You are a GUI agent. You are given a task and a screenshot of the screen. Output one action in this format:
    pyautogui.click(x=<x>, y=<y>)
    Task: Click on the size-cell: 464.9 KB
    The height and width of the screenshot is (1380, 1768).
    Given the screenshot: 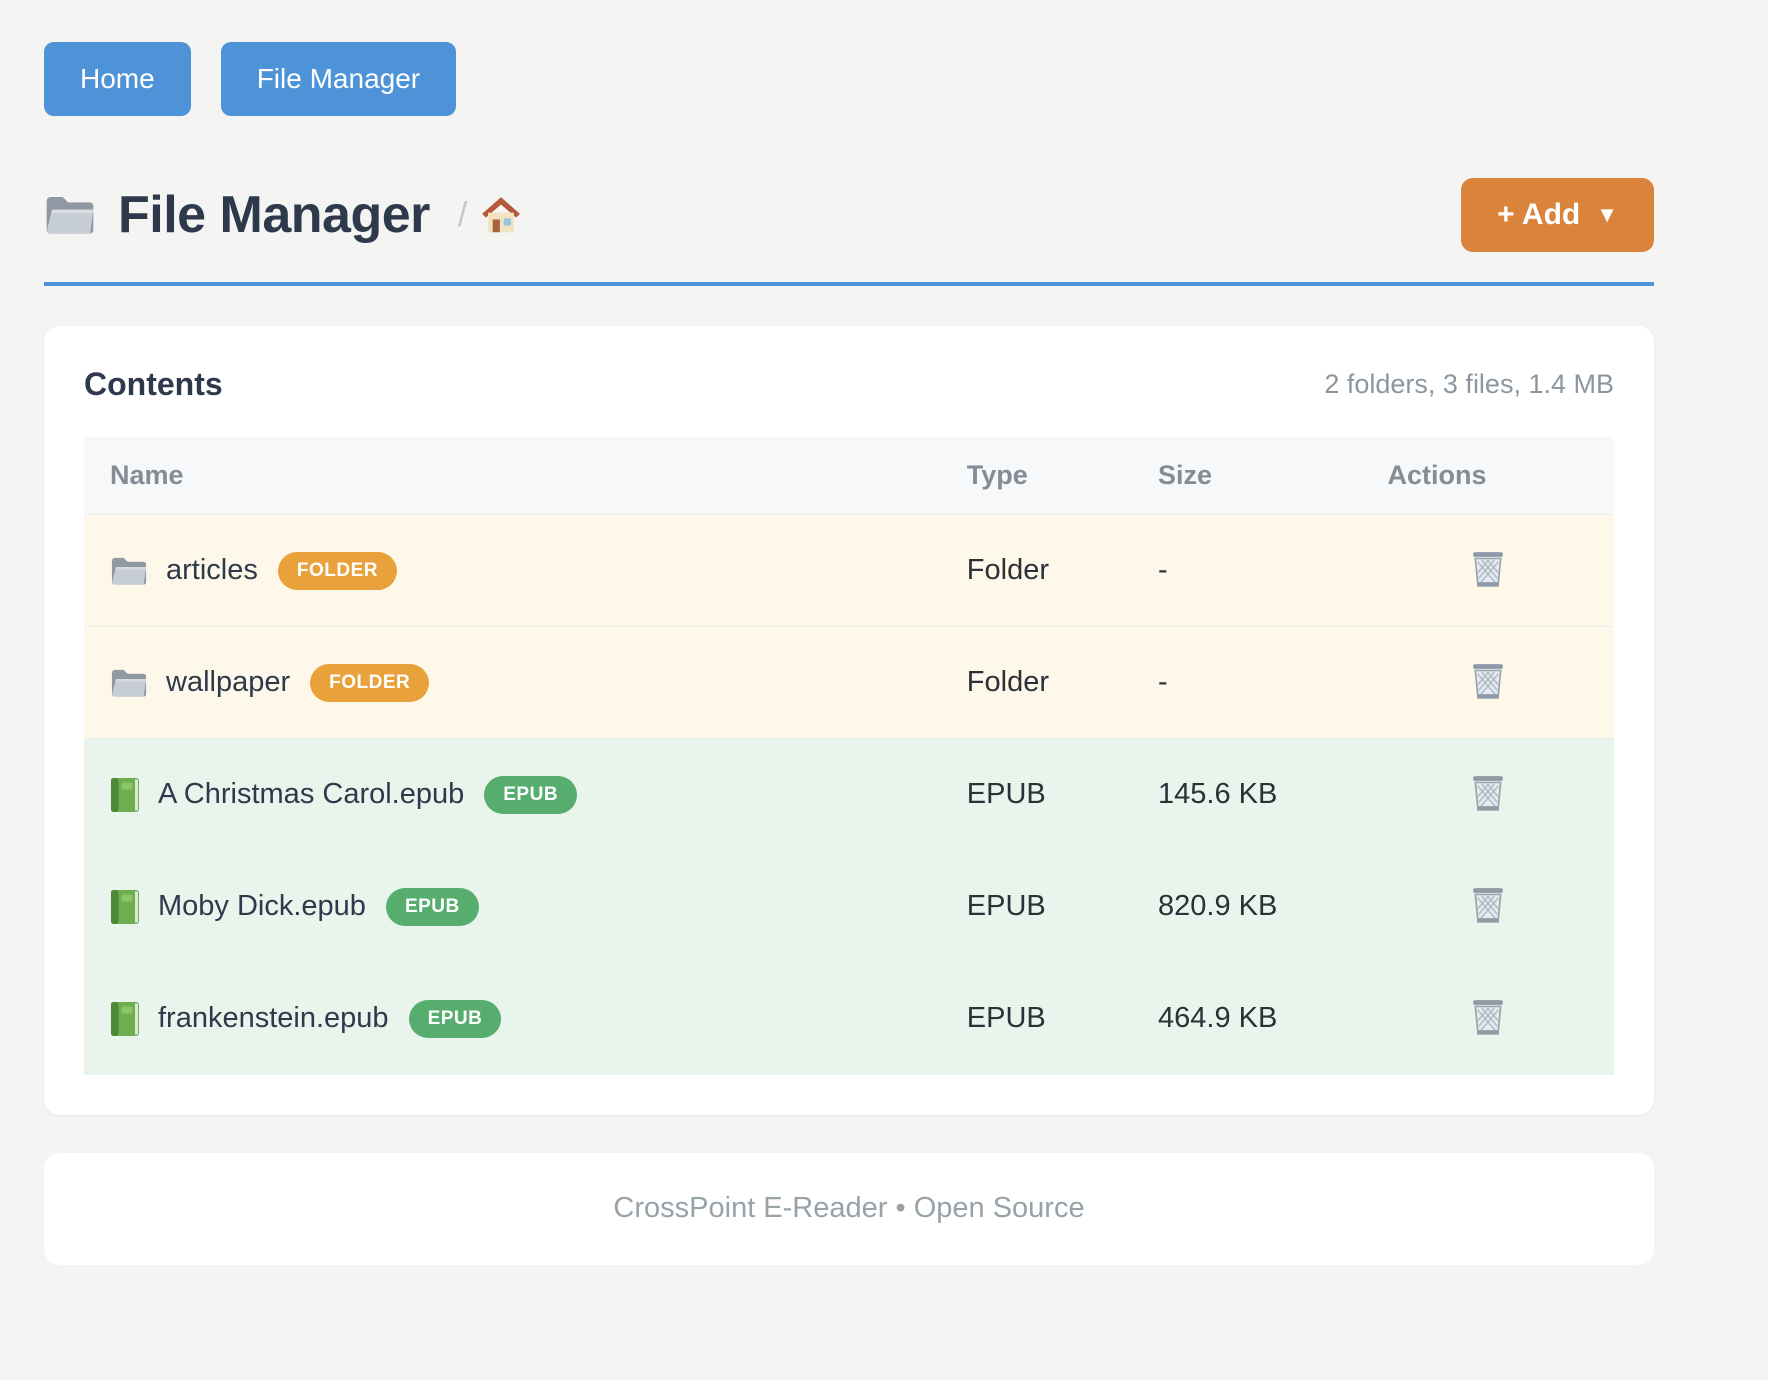 What is the action you would take?
    pyautogui.click(x=1247, y=1018)
    